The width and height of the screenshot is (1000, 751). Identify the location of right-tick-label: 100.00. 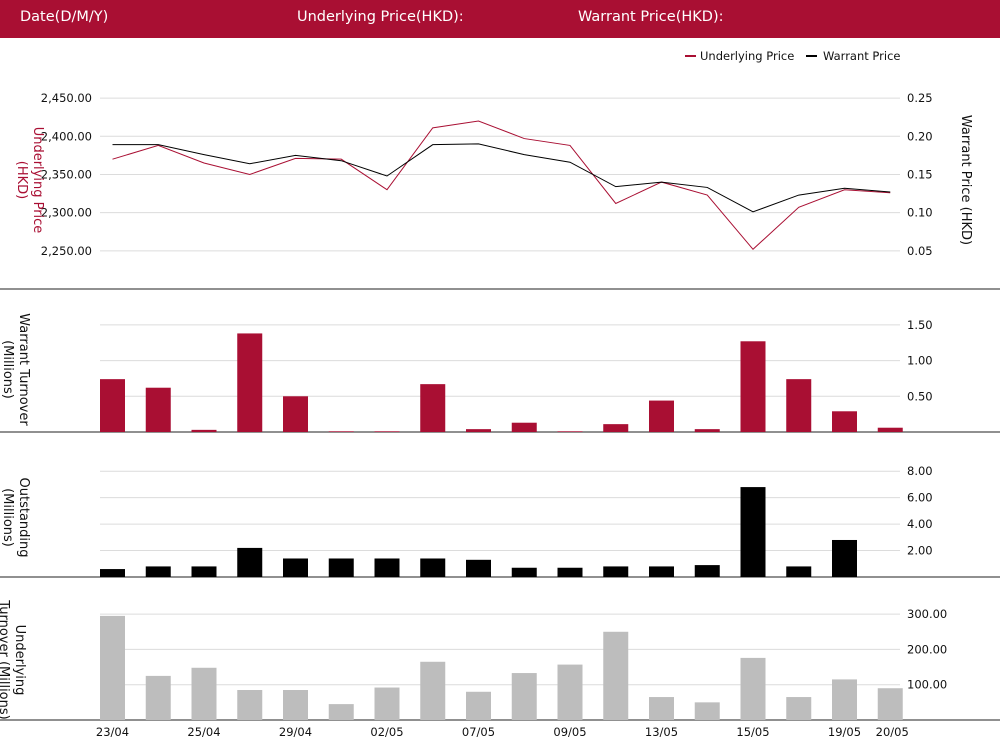
(927, 685).